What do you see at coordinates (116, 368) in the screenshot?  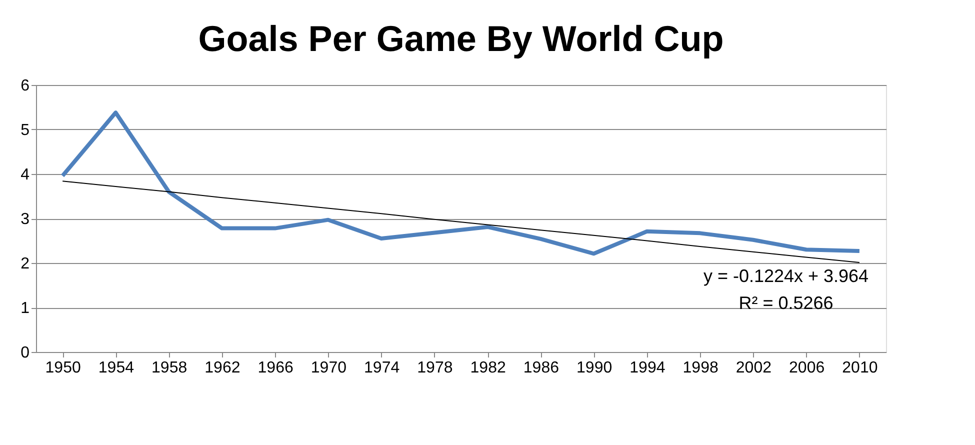 I see `x-tick-label: 1954` at bounding box center [116, 368].